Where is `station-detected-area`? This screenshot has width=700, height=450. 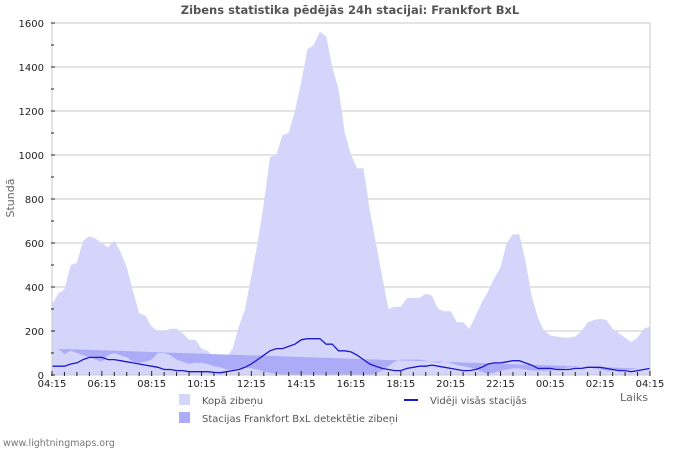
station-detected-area is located at coordinates (345, 361).